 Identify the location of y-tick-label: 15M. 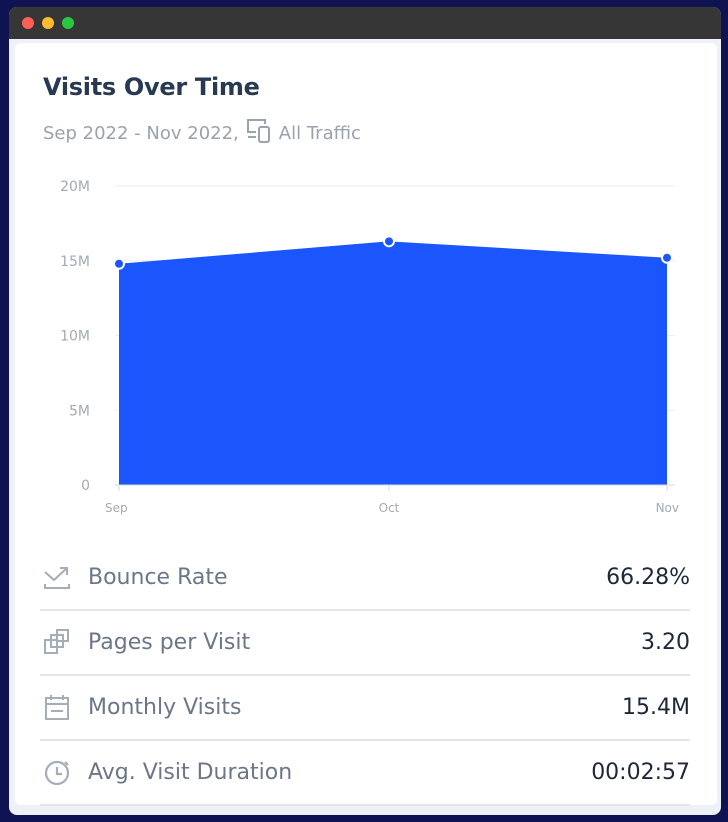
(75, 262).